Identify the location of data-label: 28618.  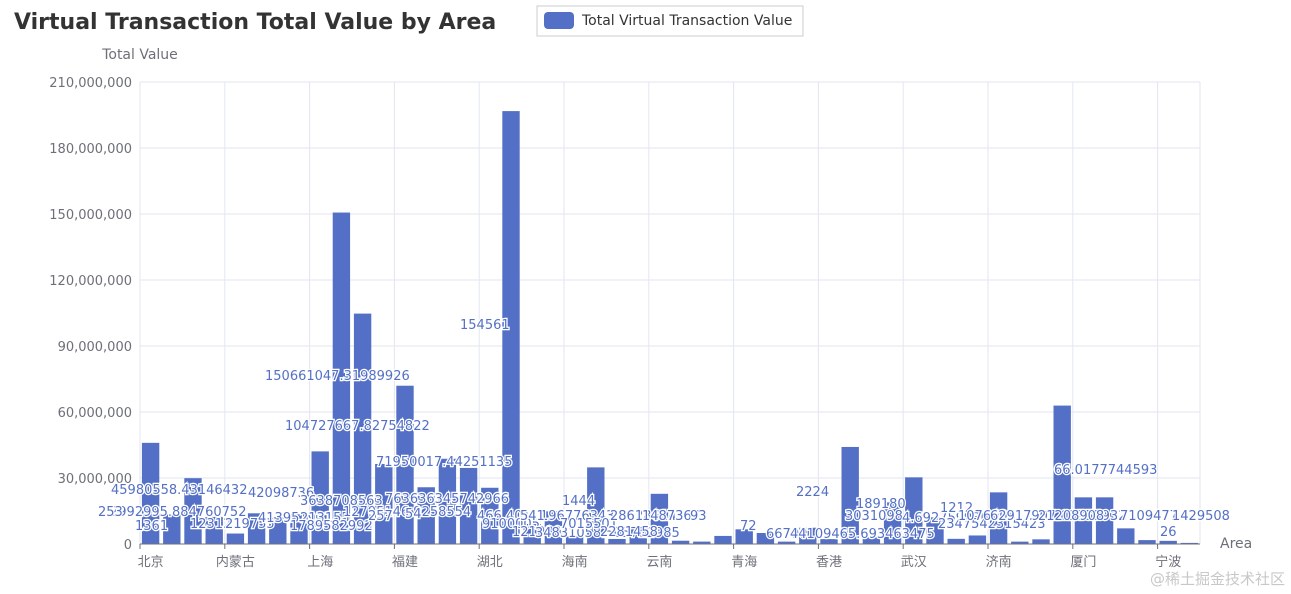
(630, 516).